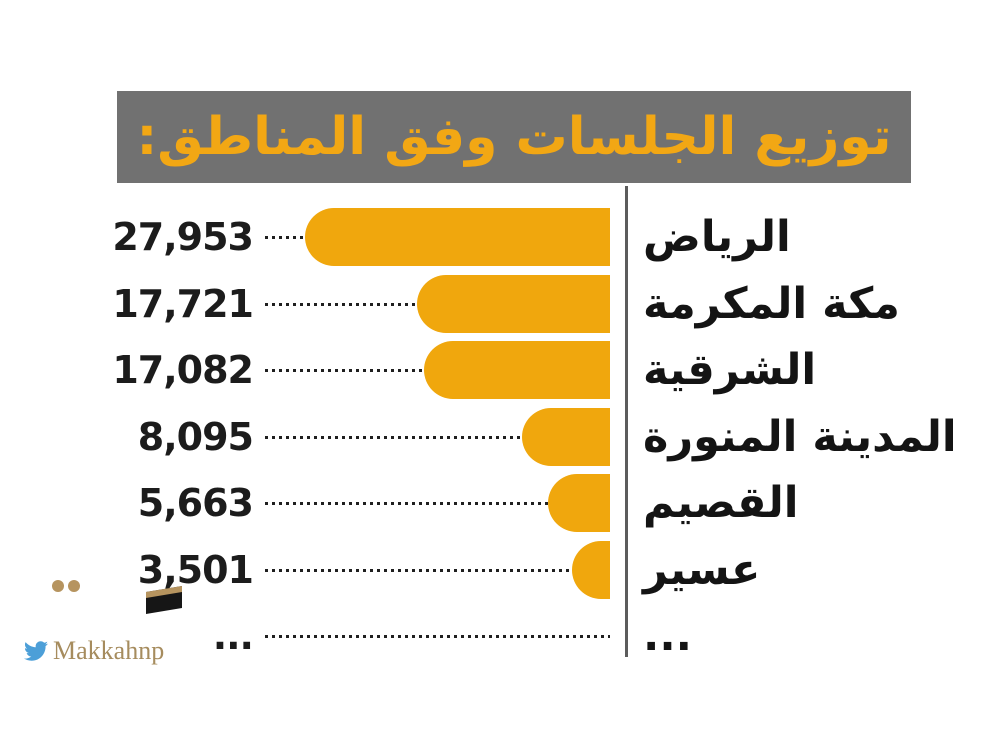  What do you see at coordinates (702, 570) in the screenshot?
I see `category-label: عسير` at bounding box center [702, 570].